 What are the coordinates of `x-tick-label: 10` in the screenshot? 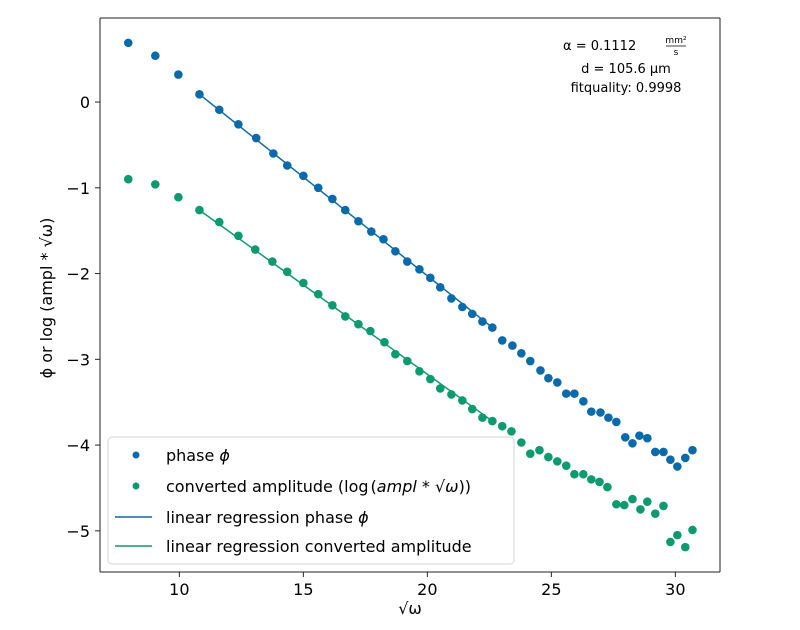 It's located at (179, 589).